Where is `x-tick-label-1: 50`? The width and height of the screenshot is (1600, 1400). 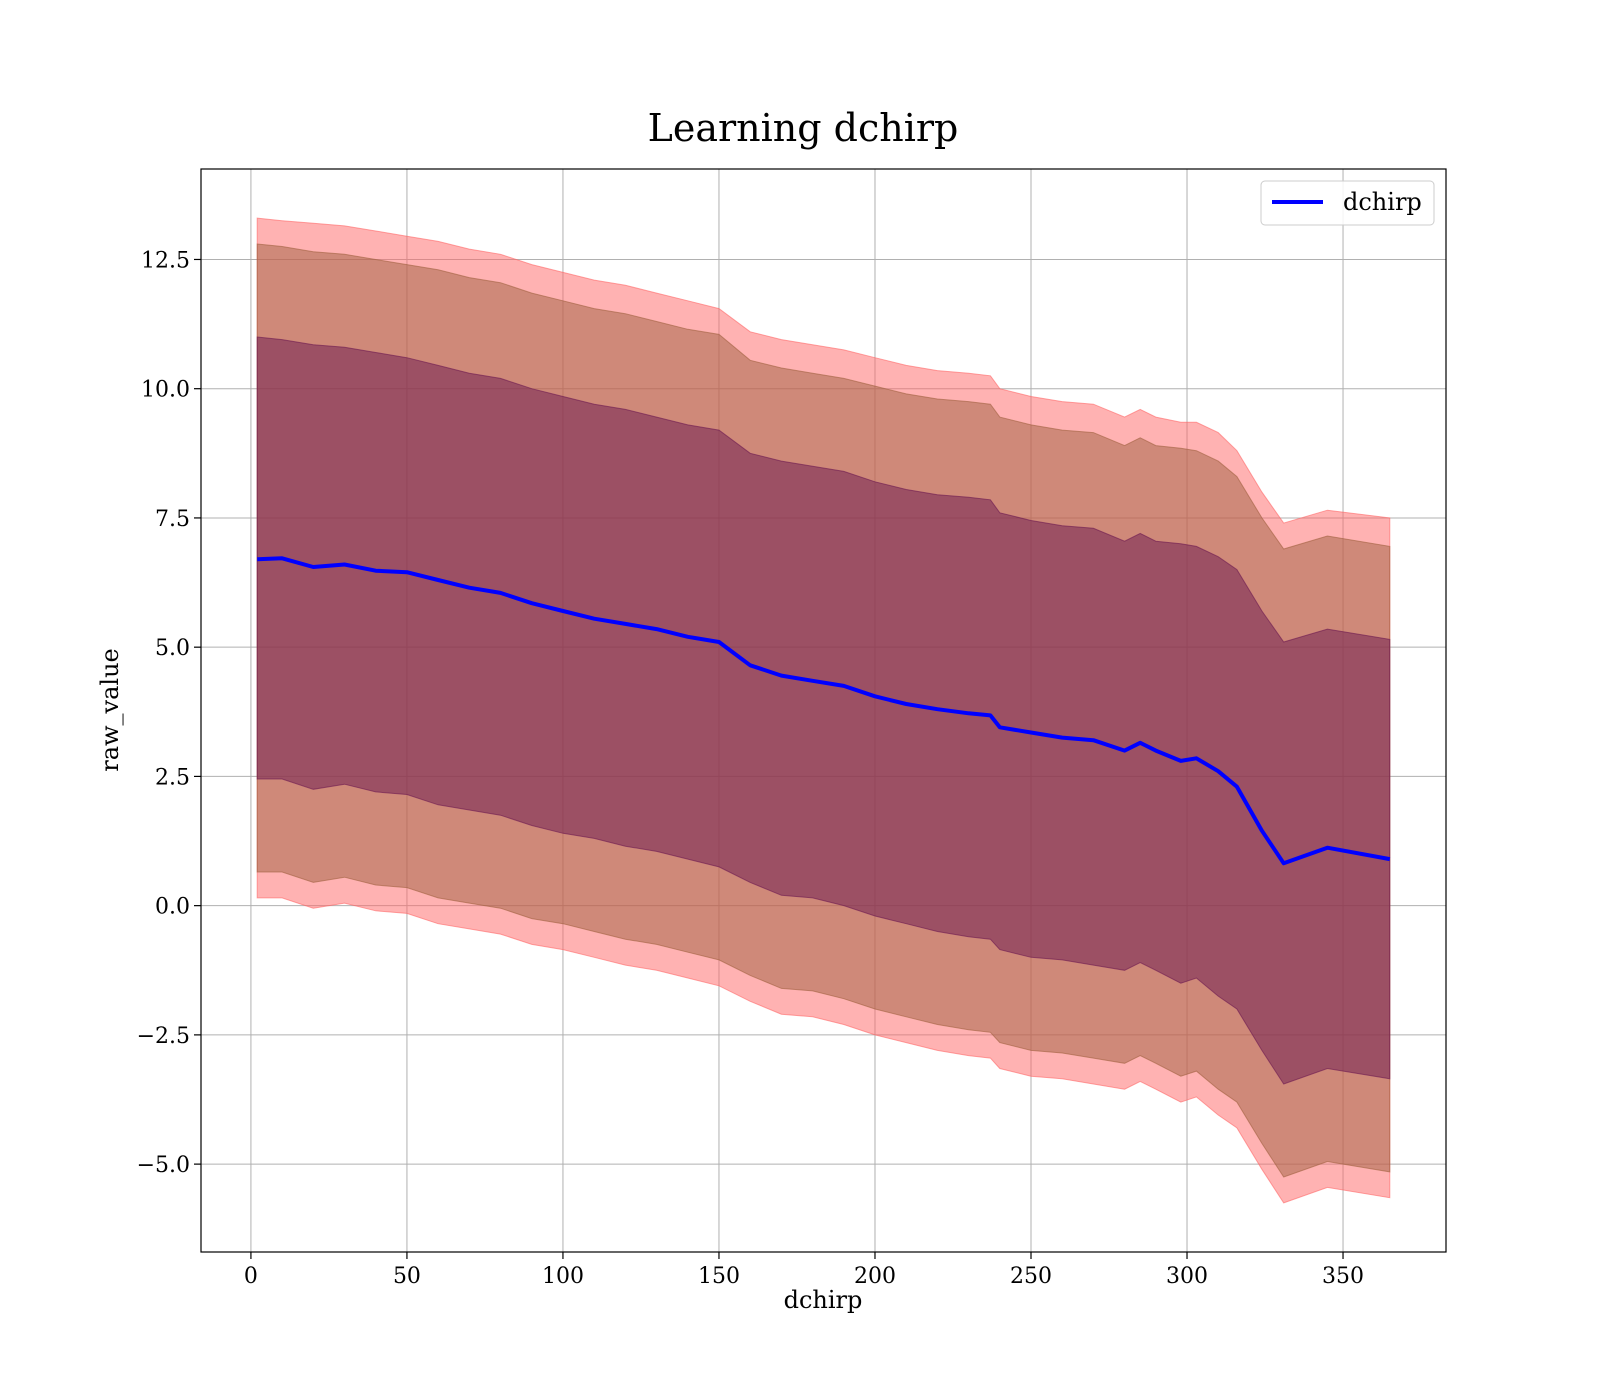 x-tick-label-1: 50 is located at coordinates (407, 1276).